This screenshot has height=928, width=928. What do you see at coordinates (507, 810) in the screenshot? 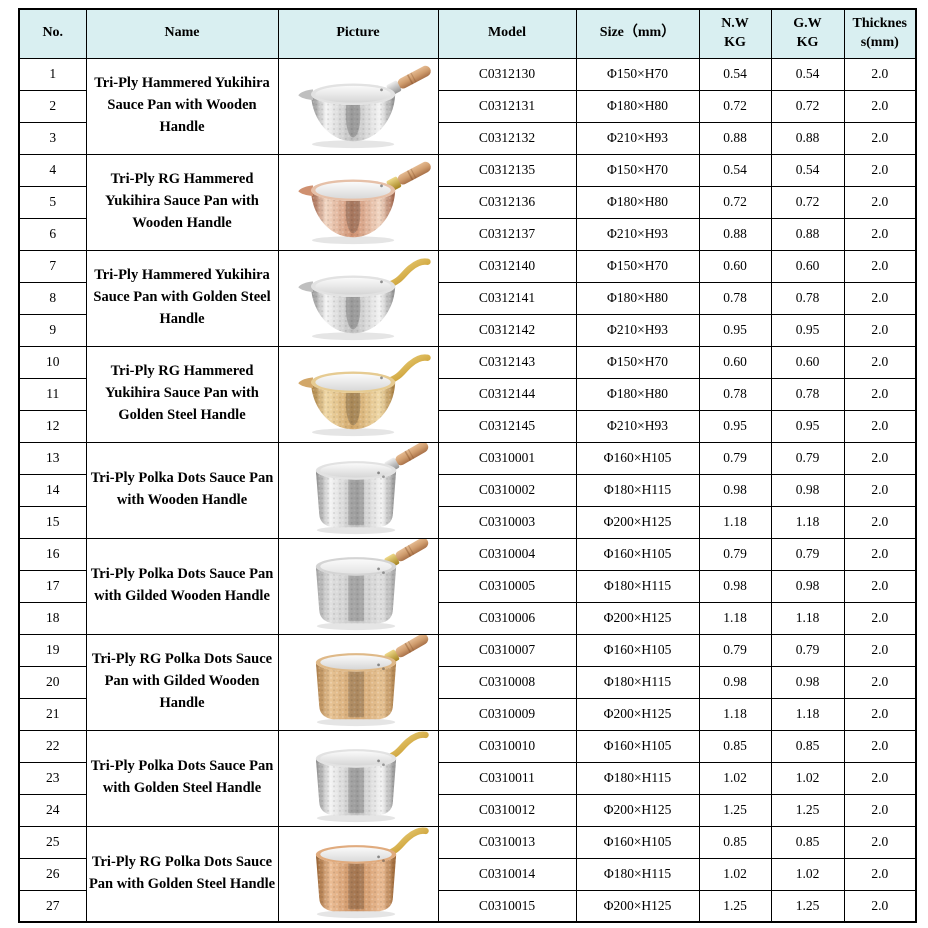
I see `model-cell: C0310012` at bounding box center [507, 810].